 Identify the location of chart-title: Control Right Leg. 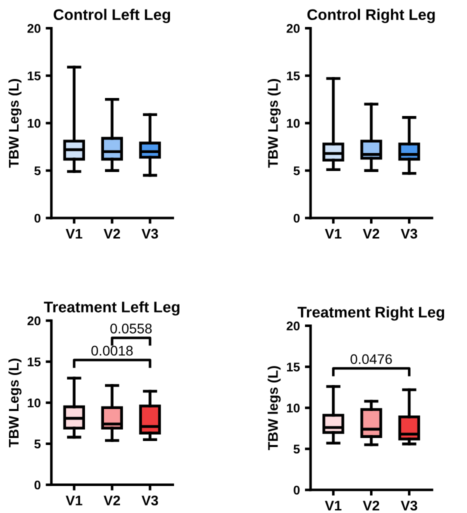
(371, 16).